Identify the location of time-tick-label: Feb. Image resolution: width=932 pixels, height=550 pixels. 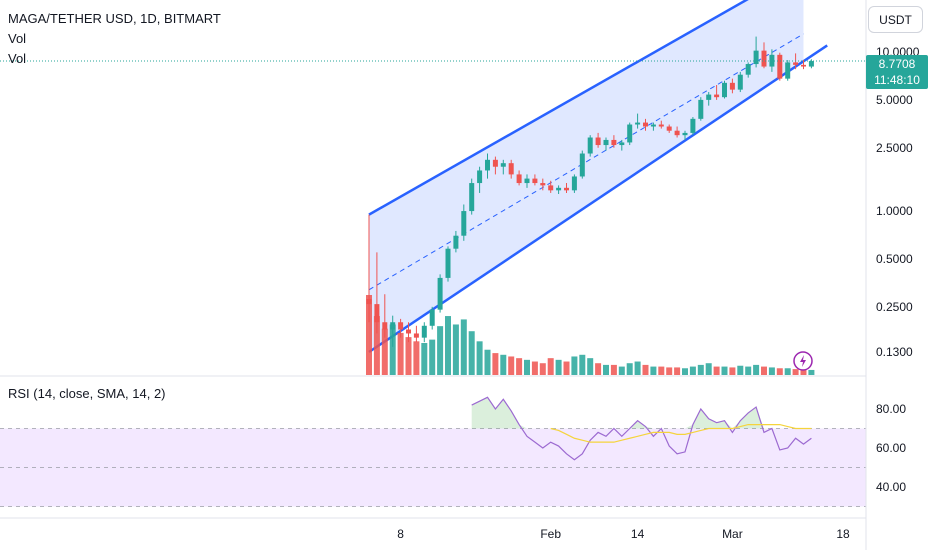
(550, 534).